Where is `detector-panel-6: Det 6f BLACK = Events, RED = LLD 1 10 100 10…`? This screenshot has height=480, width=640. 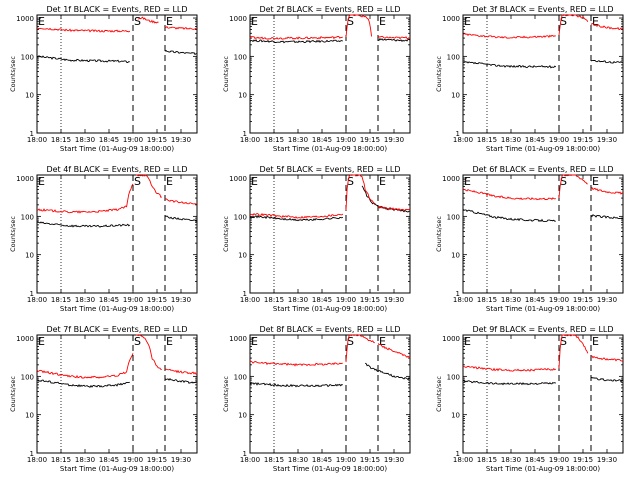 detector-panel-6: Det 6f BLACK = Events, RED = LLD 1 10 100 10… is located at coordinates (529, 239).